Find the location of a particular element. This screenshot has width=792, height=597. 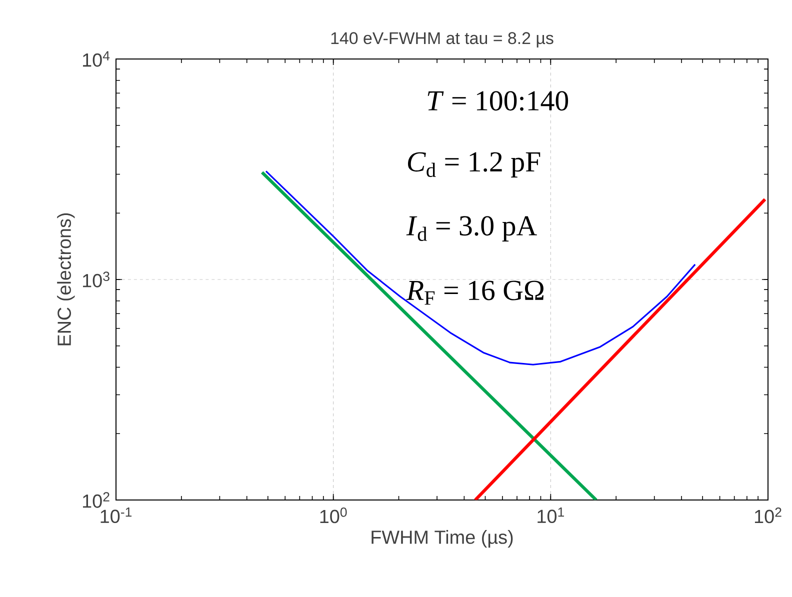

x-tick-label: 10$^{1}$ is located at coordinates (551, 516).